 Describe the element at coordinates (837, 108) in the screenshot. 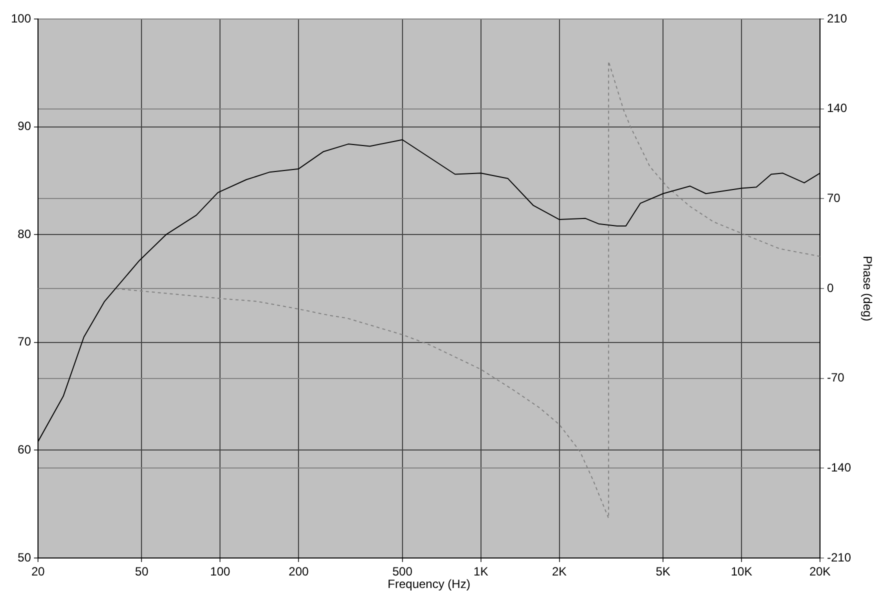

I see `y2-tick-label: 140` at that location.